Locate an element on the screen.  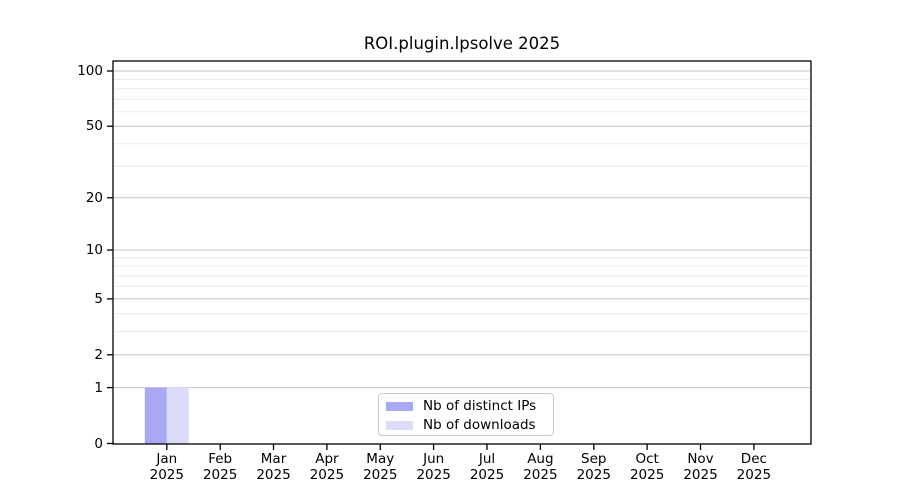
x-tick-label: Apr 2025 is located at coordinates (327, 467).